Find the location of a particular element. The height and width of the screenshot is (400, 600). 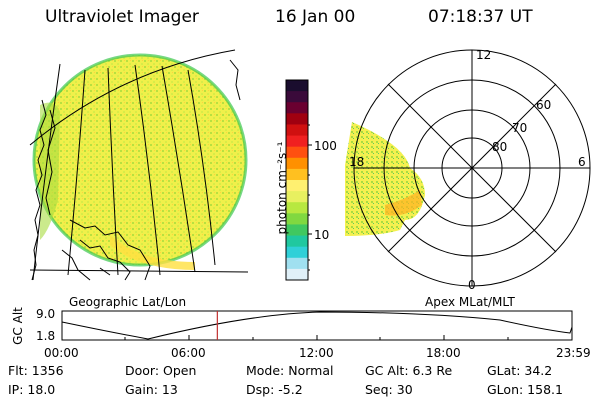

instrument-title: Ultraviolet Imager is located at coordinates (122, 17).